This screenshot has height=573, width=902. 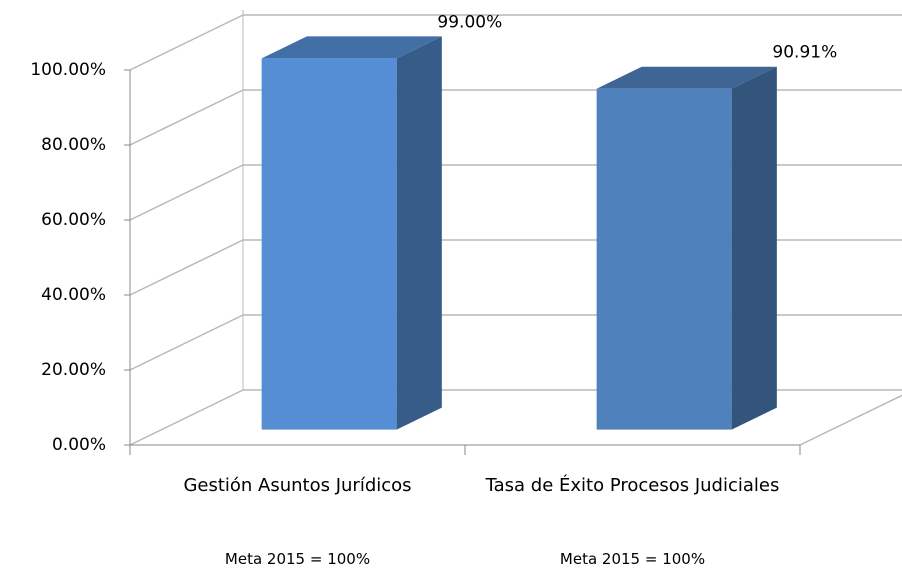 What do you see at coordinates (632, 485) in the screenshot?
I see `x-tick-label: Tasa de Éxito Procesos Judiciales` at bounding box center [632, 485].